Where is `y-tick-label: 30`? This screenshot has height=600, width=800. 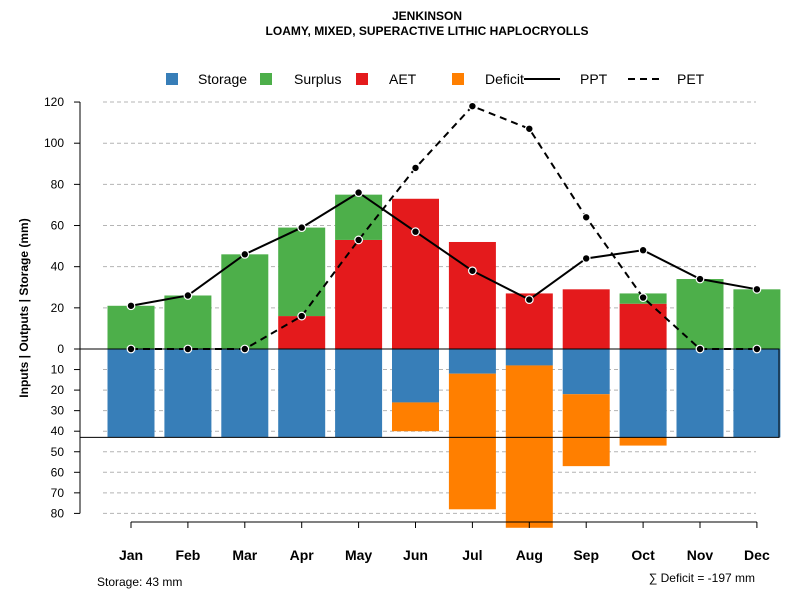 y-tick-label: 30 is located at coordinates (58, 411).